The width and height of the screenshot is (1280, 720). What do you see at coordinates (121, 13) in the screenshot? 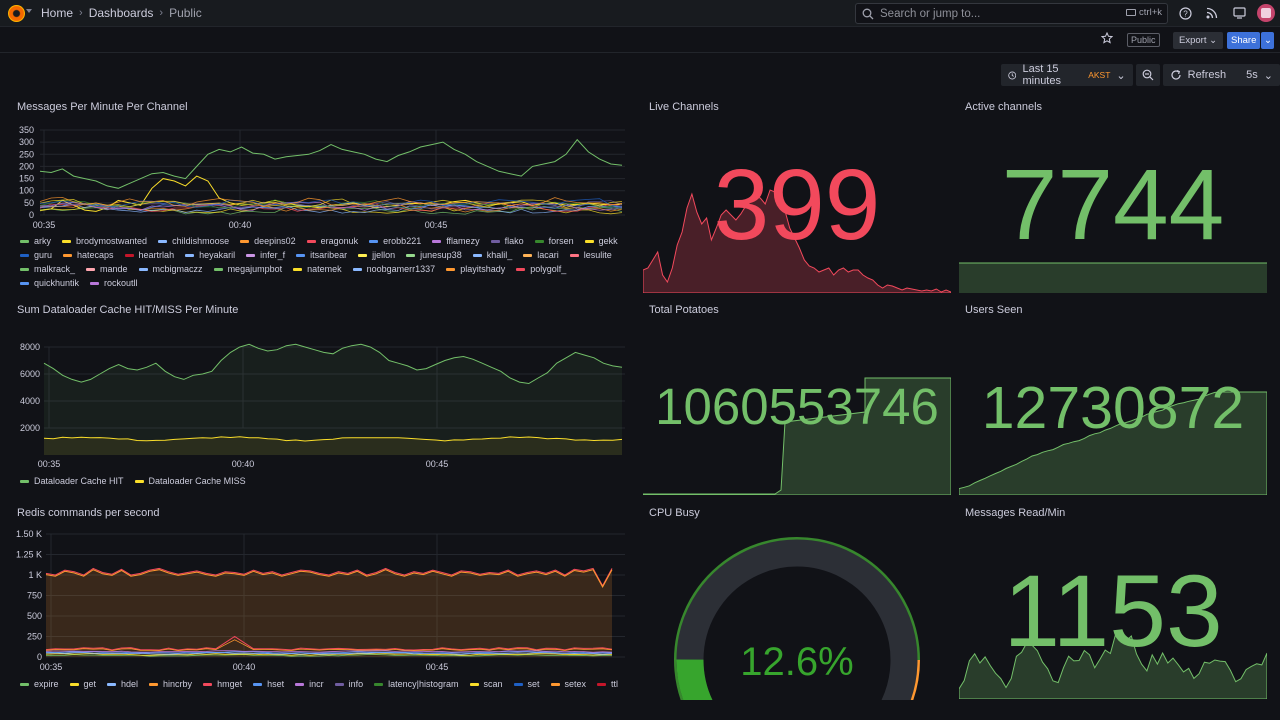
I see `breadcrumb-dashboards: Dashboards` at bounding box center [121, 13].